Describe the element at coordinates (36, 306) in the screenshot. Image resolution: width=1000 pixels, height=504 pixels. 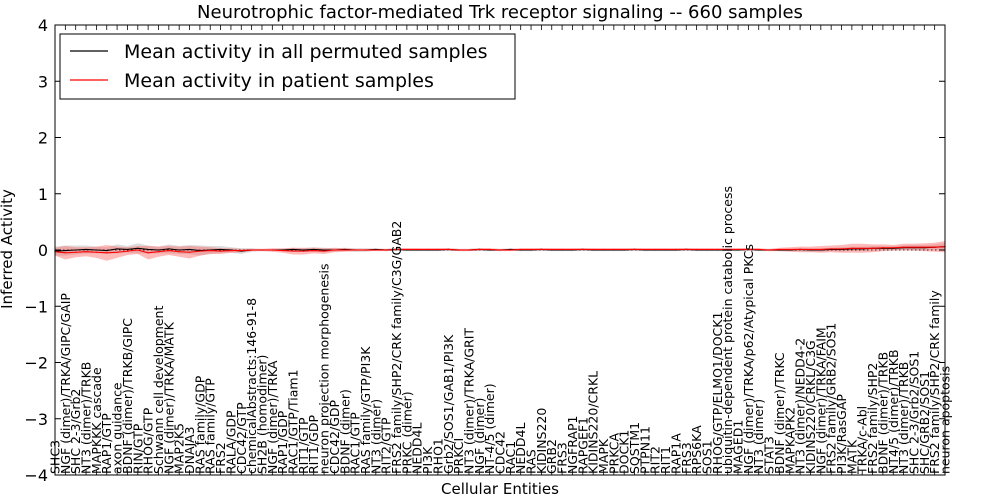
I see `y-tick-label: −1` at that location.